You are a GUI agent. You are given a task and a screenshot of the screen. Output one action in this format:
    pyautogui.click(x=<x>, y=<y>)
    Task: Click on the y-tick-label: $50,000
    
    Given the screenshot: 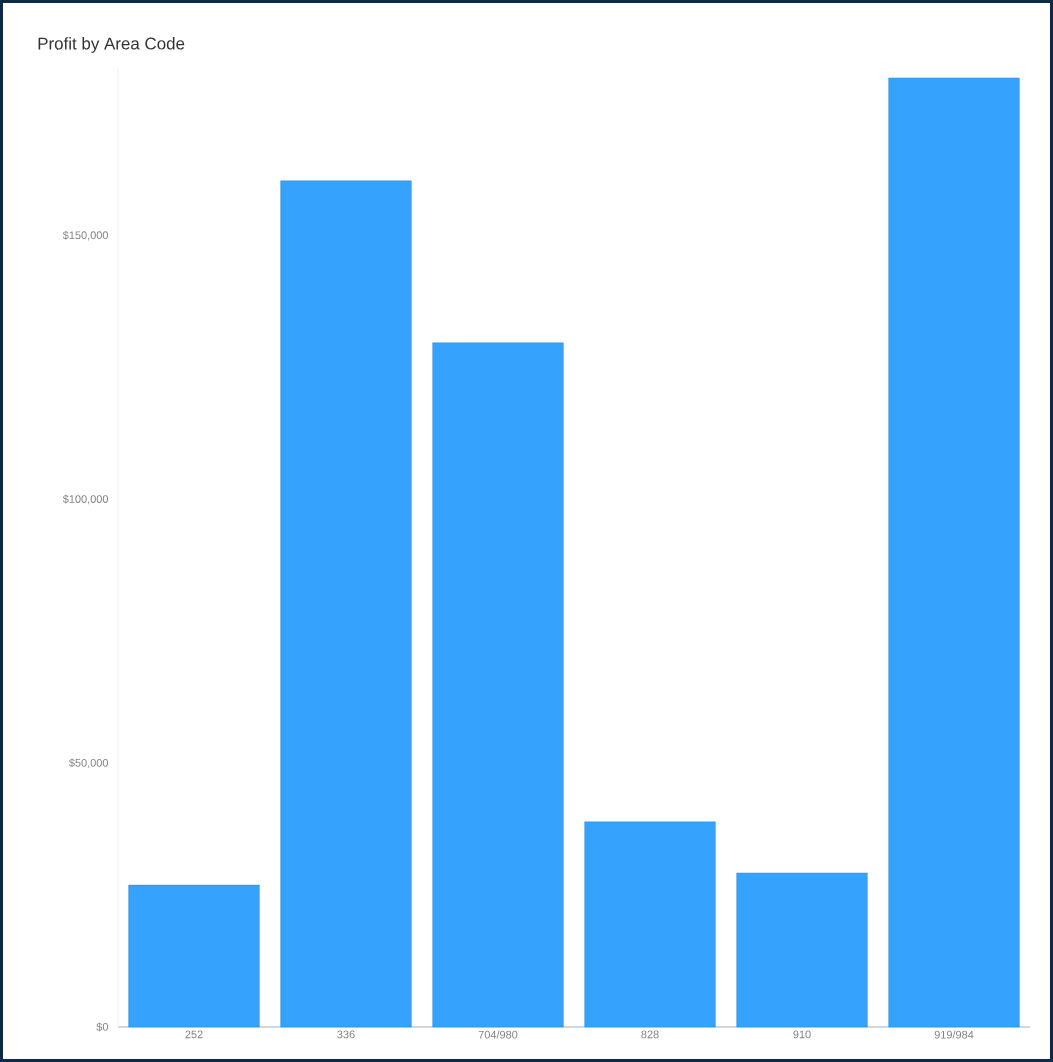 What is the action you would take?
    pyautogui.click(x=88, y=763)
    